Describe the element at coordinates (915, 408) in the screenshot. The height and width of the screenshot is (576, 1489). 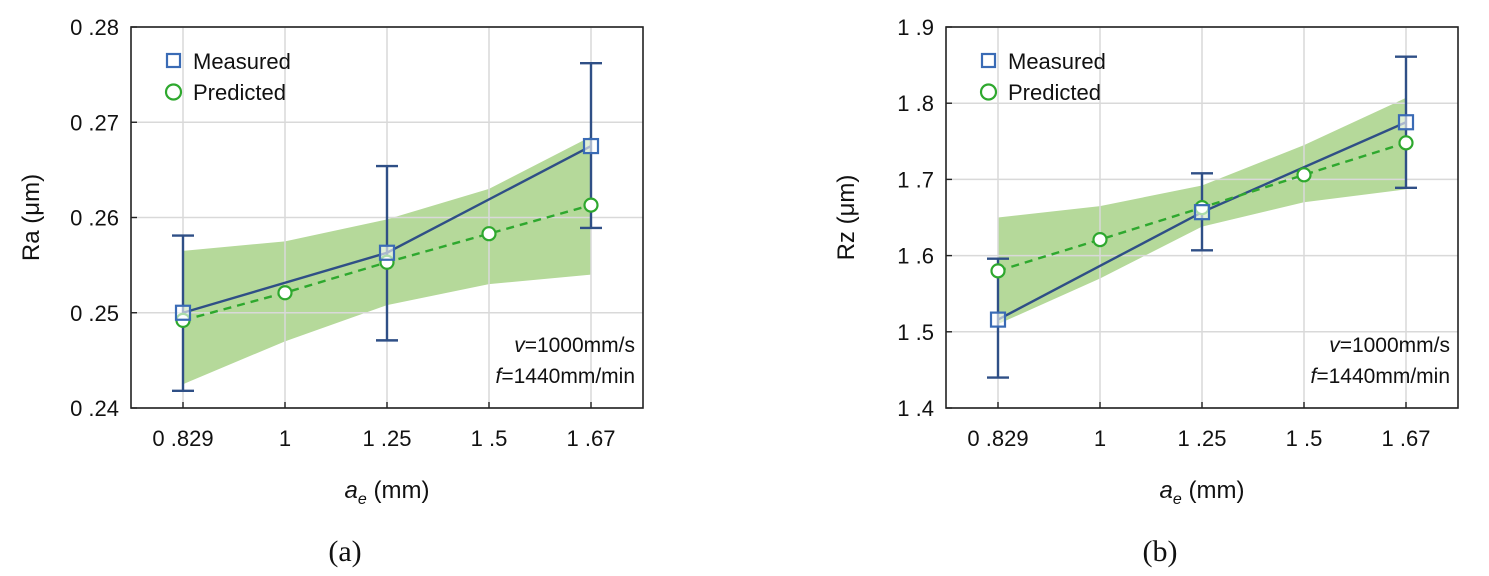
I see `y-tick-label: 1 .4` at that location.